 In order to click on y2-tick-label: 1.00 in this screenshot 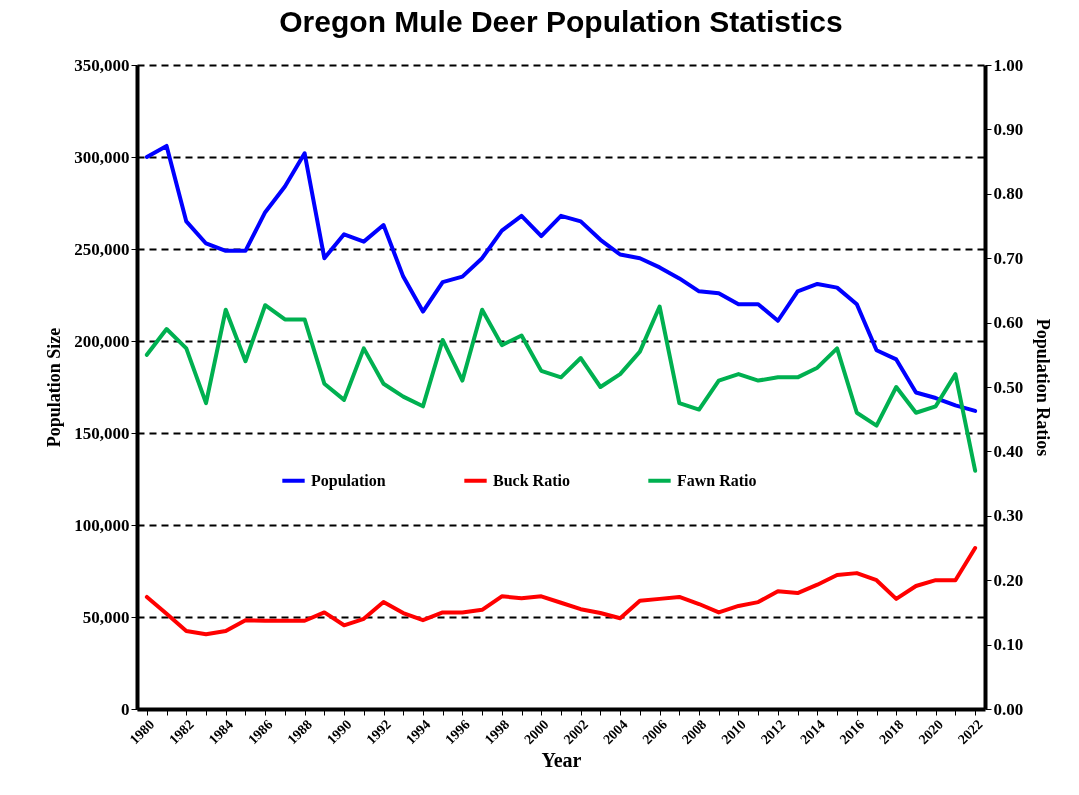, I will do `click(1008, 65)`.